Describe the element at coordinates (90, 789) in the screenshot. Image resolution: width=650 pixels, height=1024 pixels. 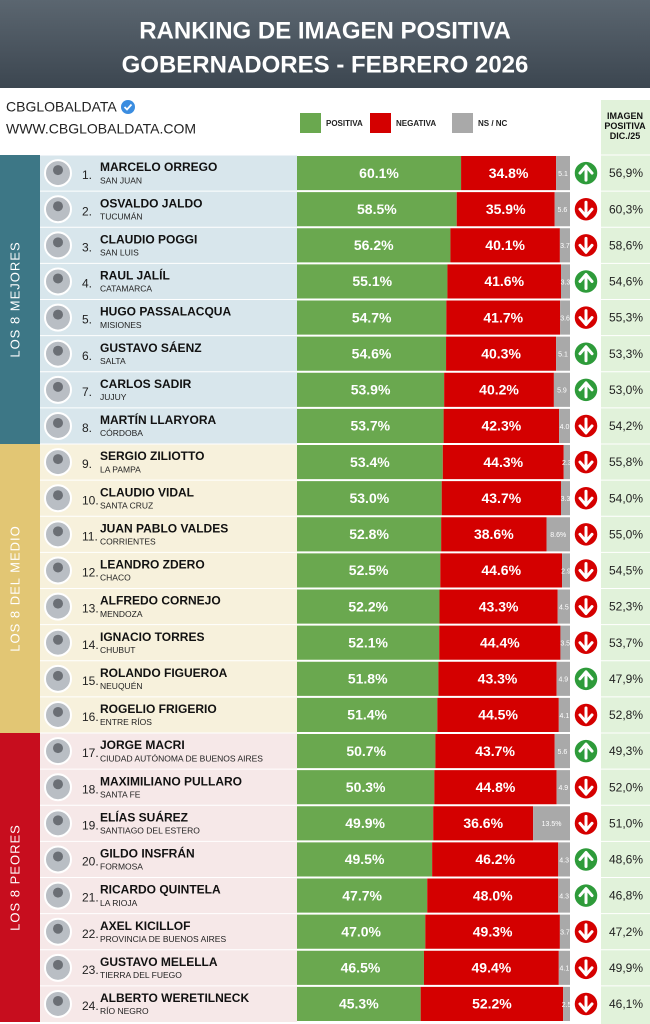
I see `rank: 18.` at that location.